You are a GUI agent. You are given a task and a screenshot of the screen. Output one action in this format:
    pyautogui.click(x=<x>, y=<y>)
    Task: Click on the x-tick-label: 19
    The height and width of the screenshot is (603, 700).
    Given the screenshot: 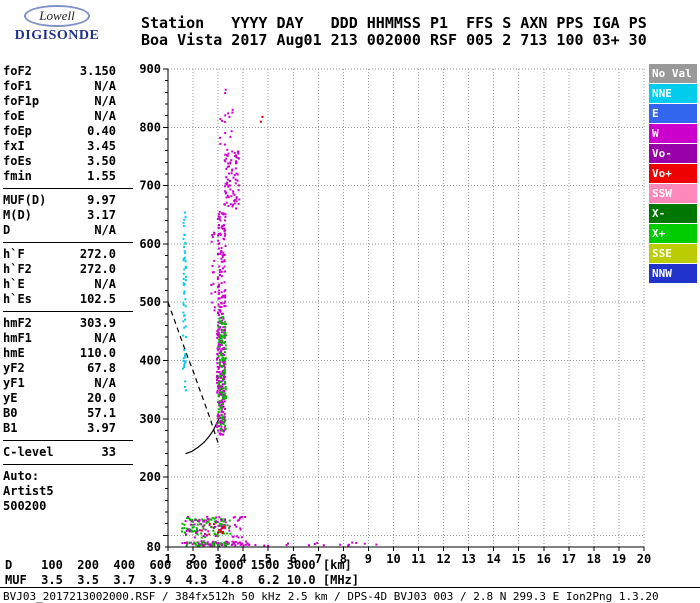 What is the action you would take?
    pyautogui.click(x=619, y=559)
    